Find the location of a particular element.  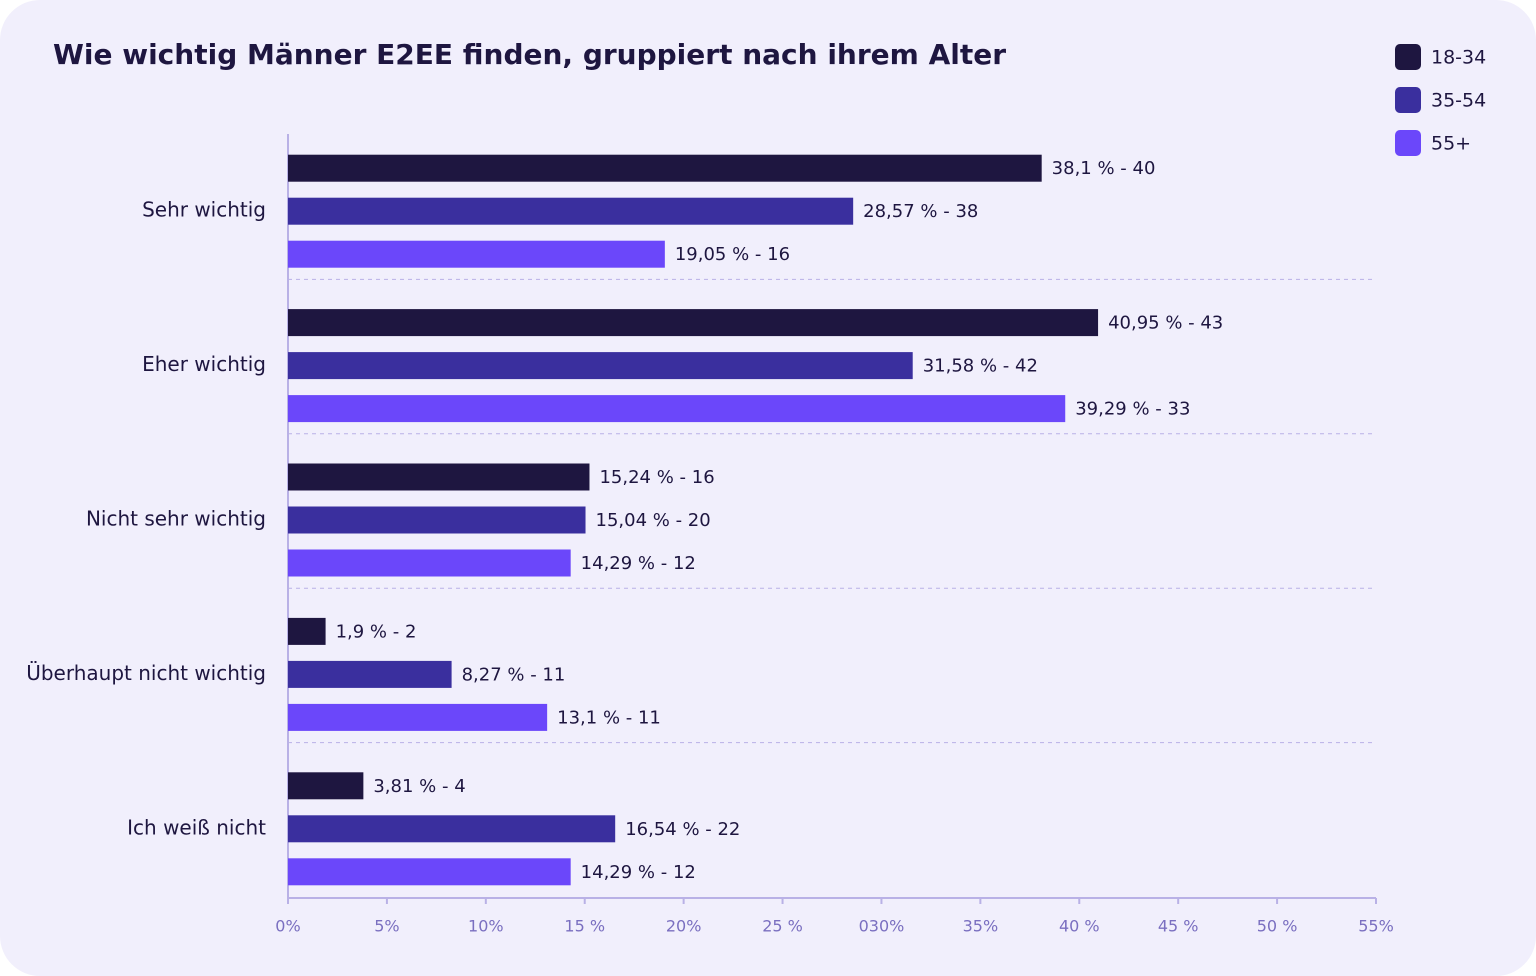

x-tick-label: 25 % is located at coordinates (782, 926).